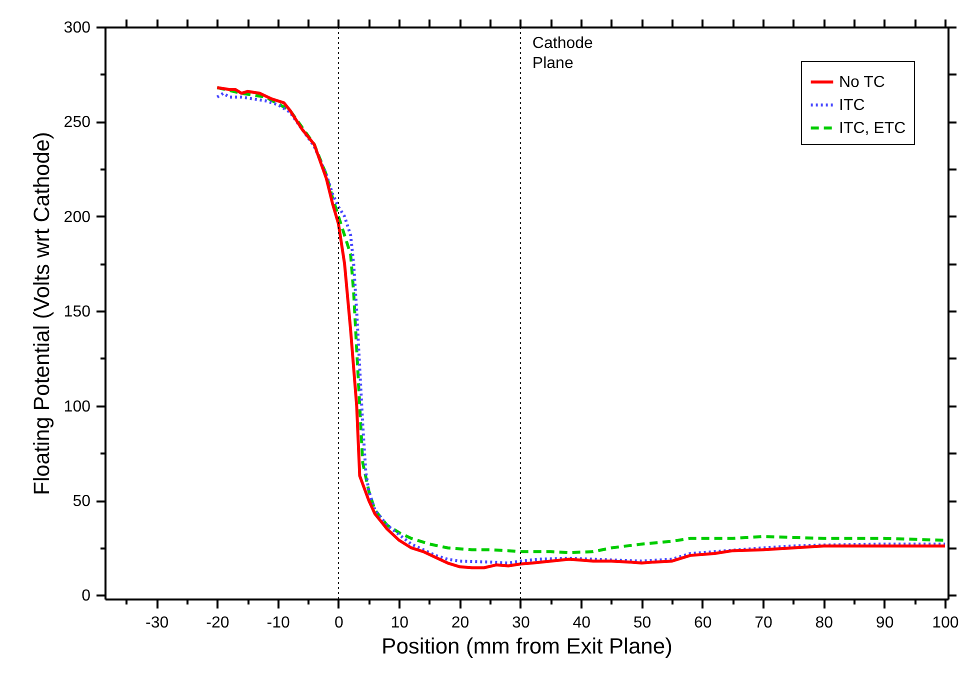  Describe the element at coordinates (460, 623) in the screenshot. I see `x-tick-label: 20` at that location.